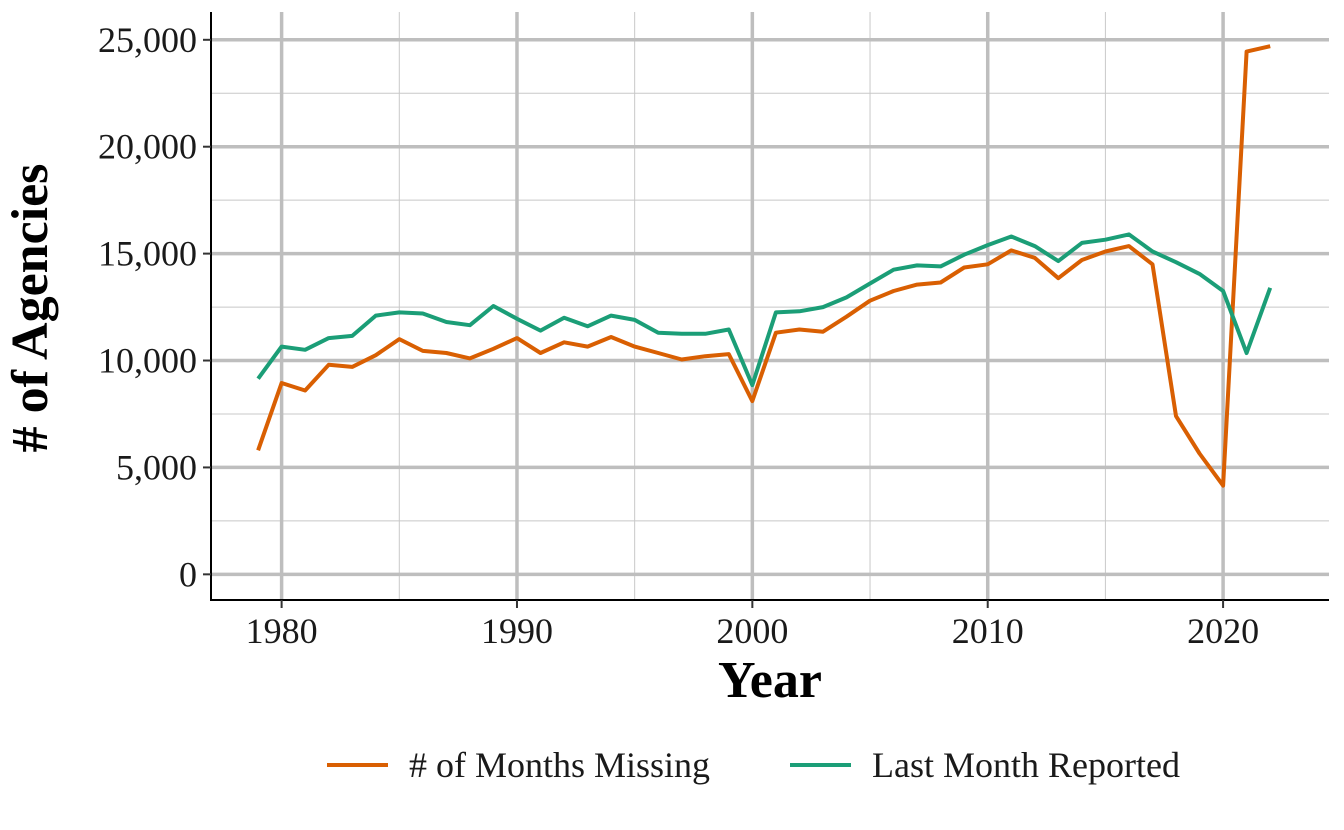  Describe the element at coordinates (282, 631) in the screenshot. I see `x-tick-label: 1980` at that location.